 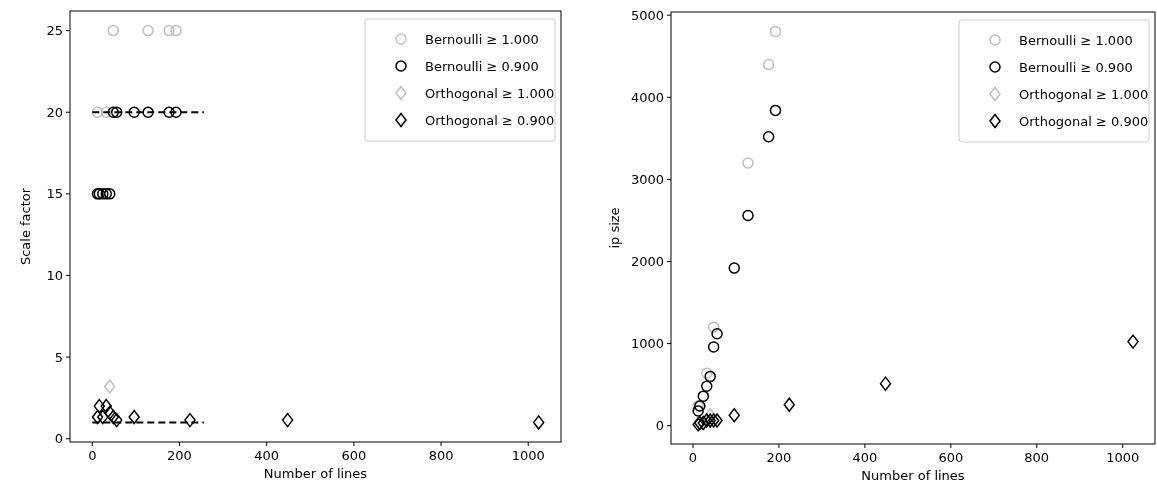 I want to click on y-tick-label: 2000, so click(x=647, y=262).